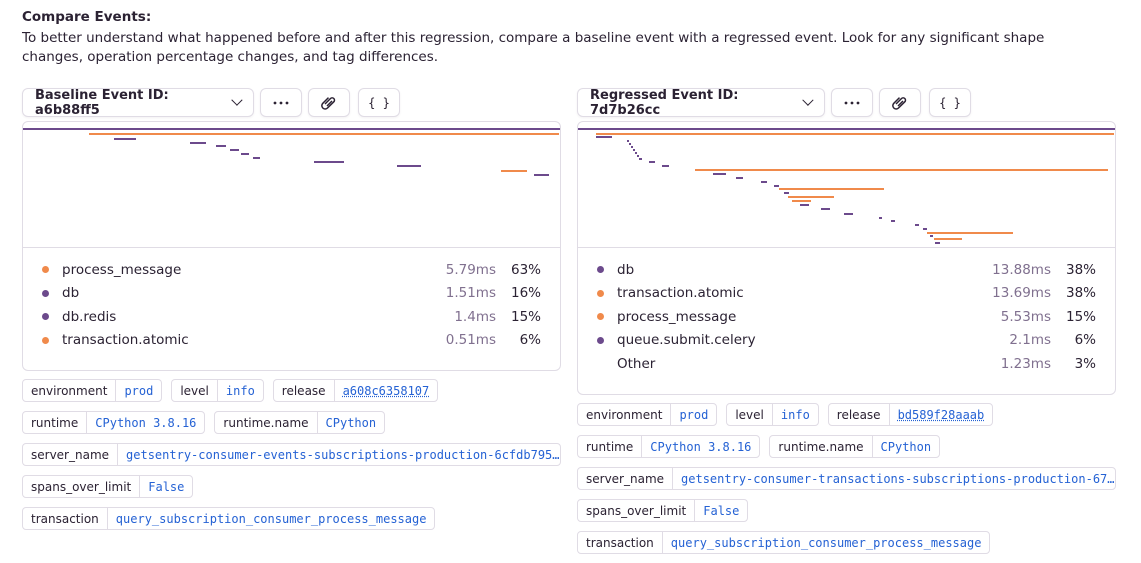  Describe the element at coordinates (291, 341) in the screenshot. I see `legend-row: transaction.atomic 0.51ms 6%` at that location.